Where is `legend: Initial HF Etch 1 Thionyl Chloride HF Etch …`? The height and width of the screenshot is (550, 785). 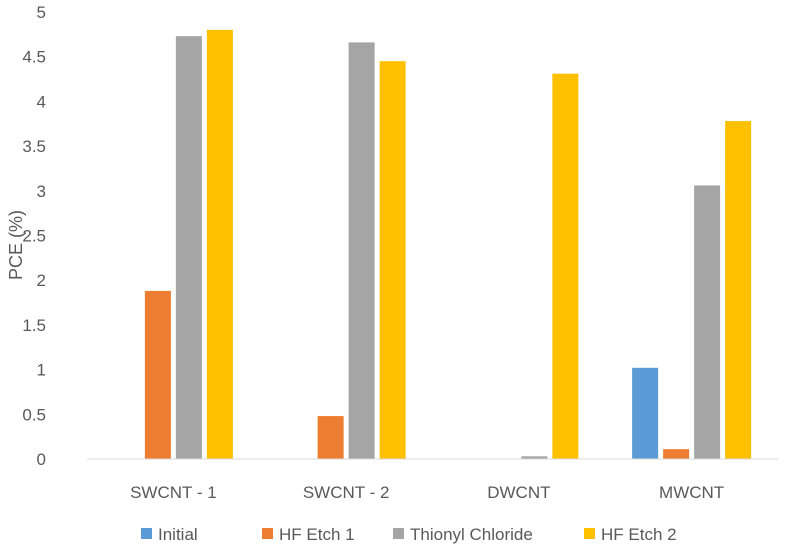
legend: Initial HF Etch 1 Thionyl Chloride HF Etch … is located at coordinates (409, 534).